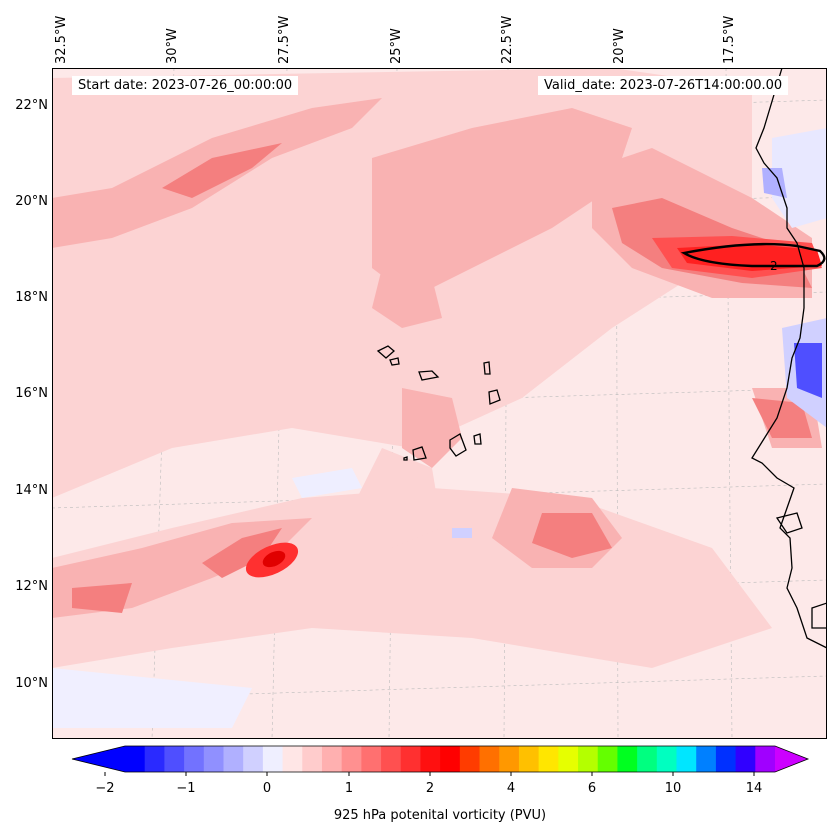  Describe the element at coordinates (430, 788) in the screenshot. I see `colorbar-tick-label: 2` at that location.